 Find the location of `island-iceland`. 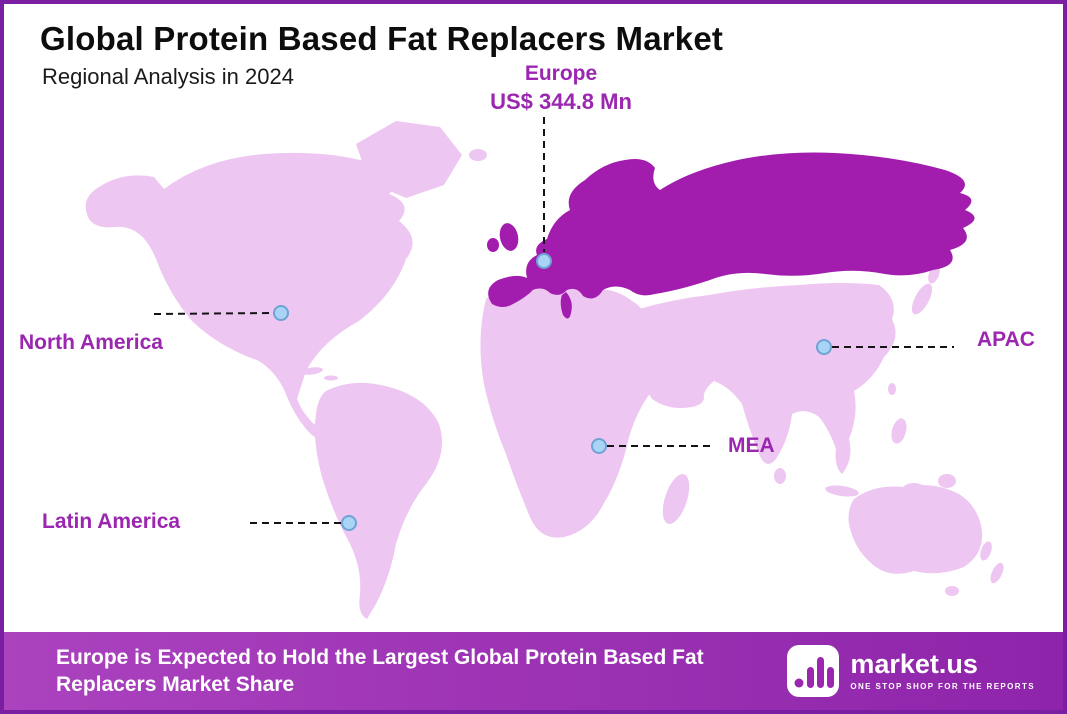

island-iceland is located at coordinates (478, 155).